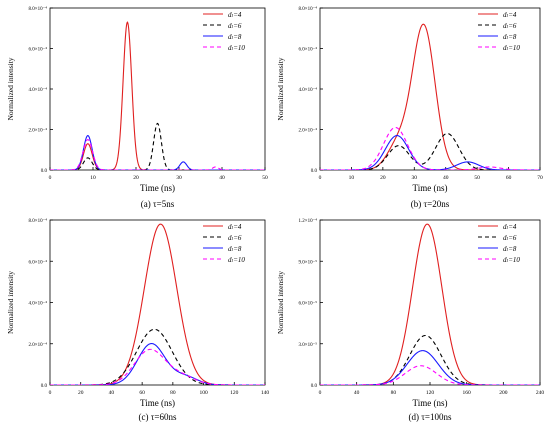  What do you see at coordinates (308, 221) in the screenshot?
I see `y-tick-label: 1.2×10⁻⁴` at bounding box center [308, 221].